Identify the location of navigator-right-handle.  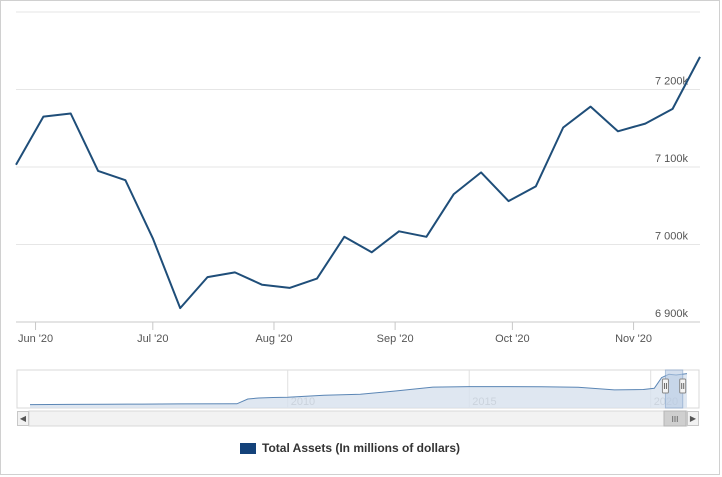
(683, 386).